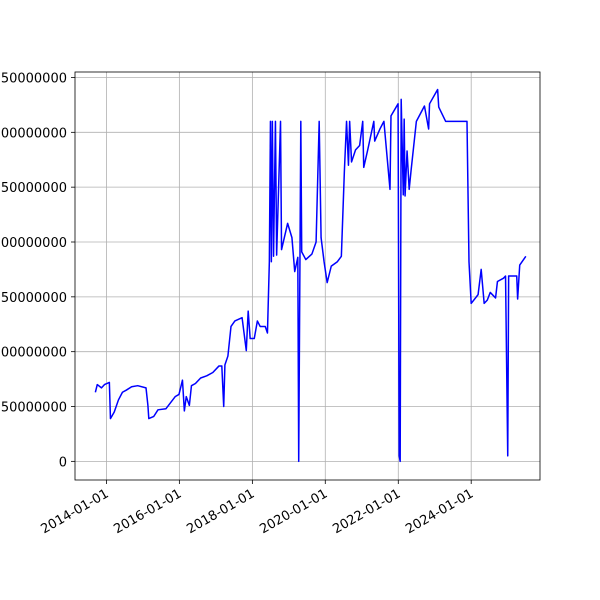 The width and height of the screenshot is (600, 600). I want to click on y-tick-label: 350000000, so click(33, 78).